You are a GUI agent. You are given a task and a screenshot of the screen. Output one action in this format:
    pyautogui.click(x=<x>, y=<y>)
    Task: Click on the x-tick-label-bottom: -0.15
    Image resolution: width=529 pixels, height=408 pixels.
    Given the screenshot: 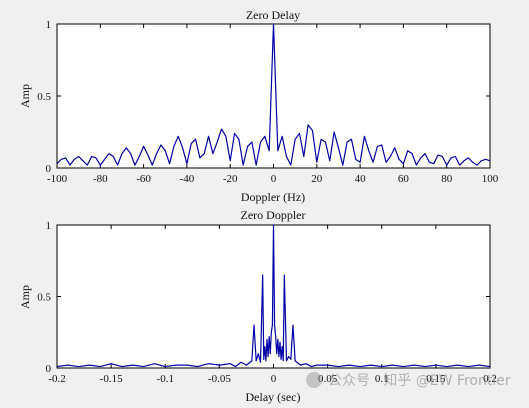 What is the action you would take?
    pyautogui.click(x=111, y=379)
    